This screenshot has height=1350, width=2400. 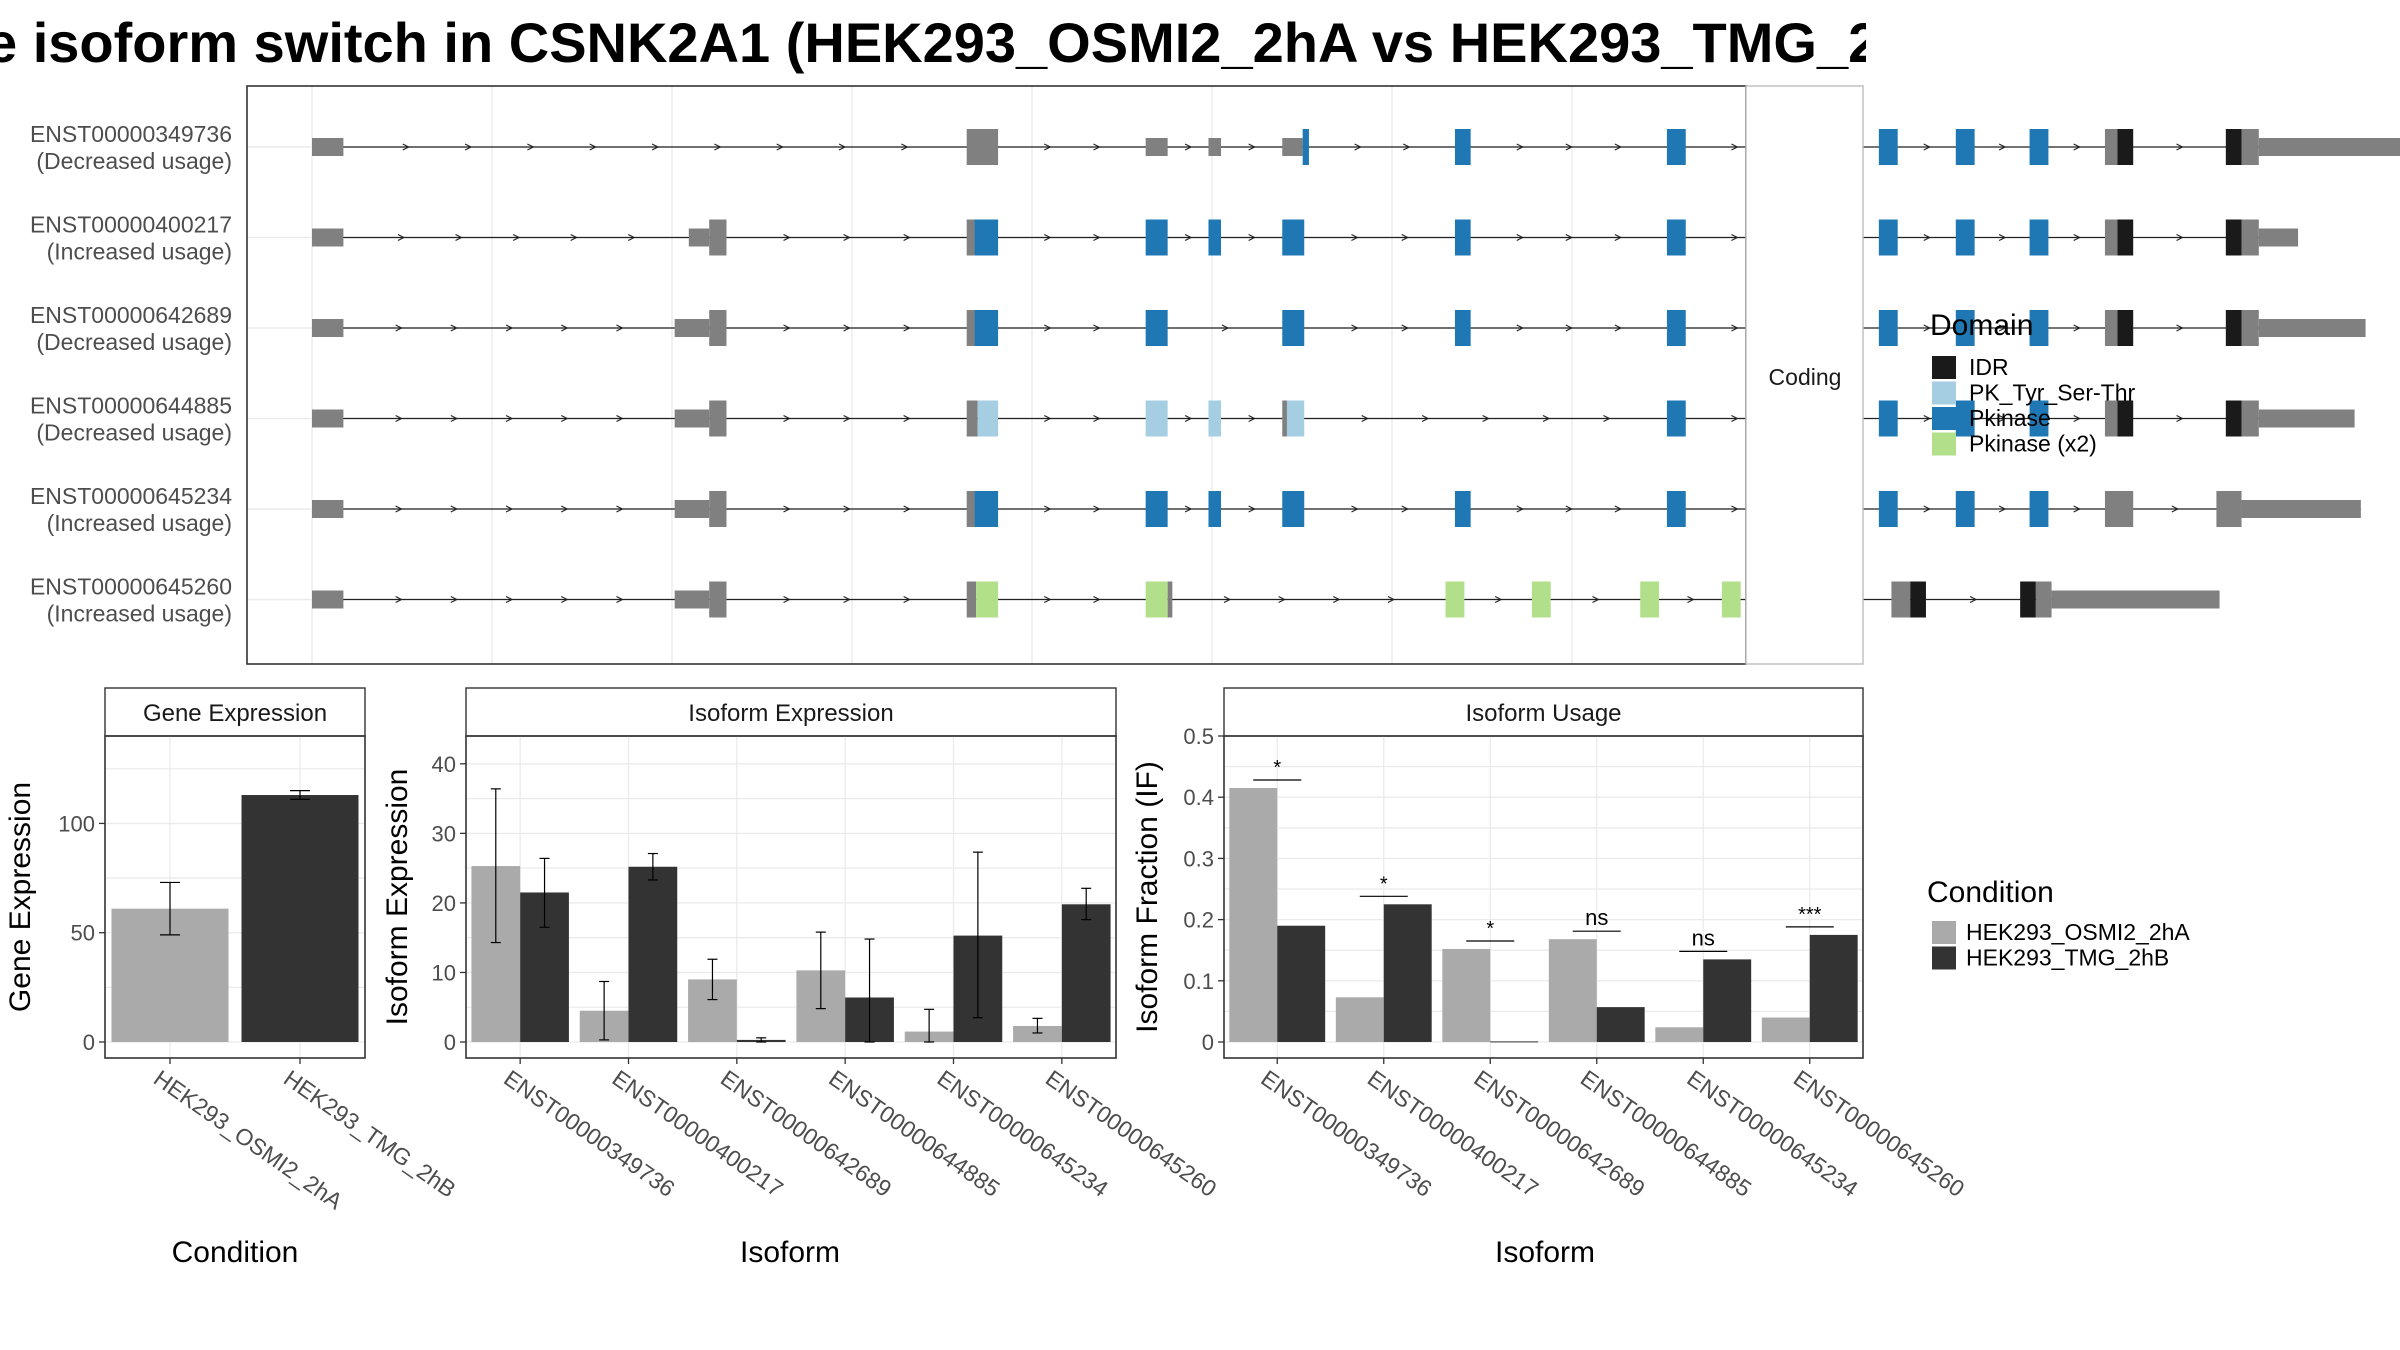 What do you see at coordinates (2052, 393) in the screenshot?
I see `domain-legend-label: PK_Tyr_Ser-Thr` at bounding box center [2052, 393].